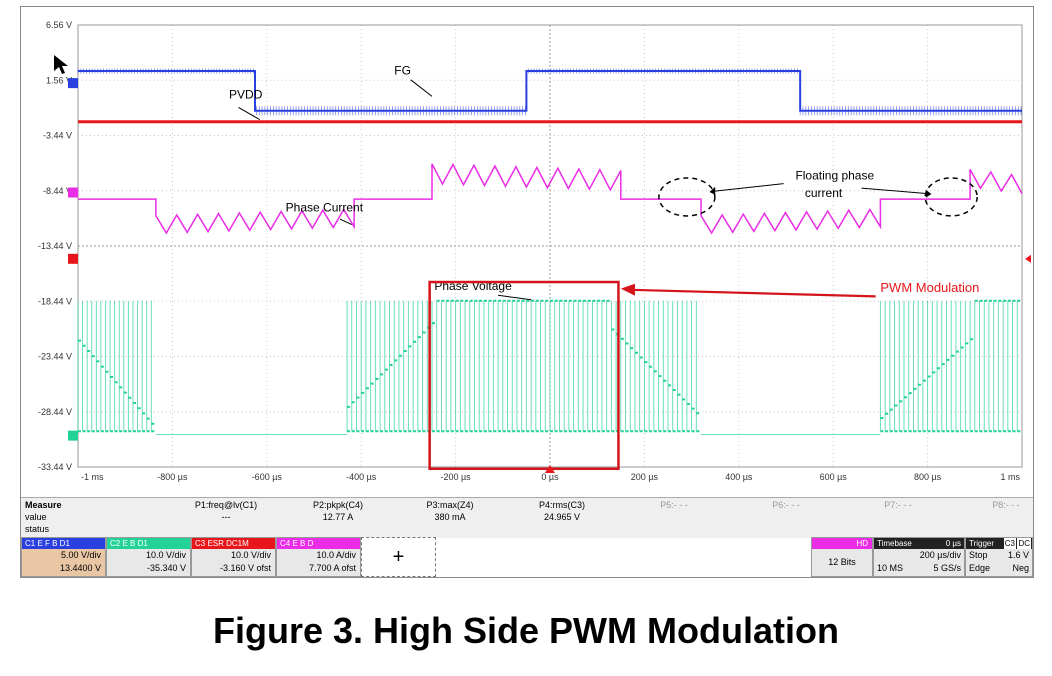 This screenshot has width=1052, height=676. What do you see at coordinates (526, 630) in the screenshot?
I see `figure-caption: Figure 3. High Side PWM Modulation` at bounding box center [526, 630].